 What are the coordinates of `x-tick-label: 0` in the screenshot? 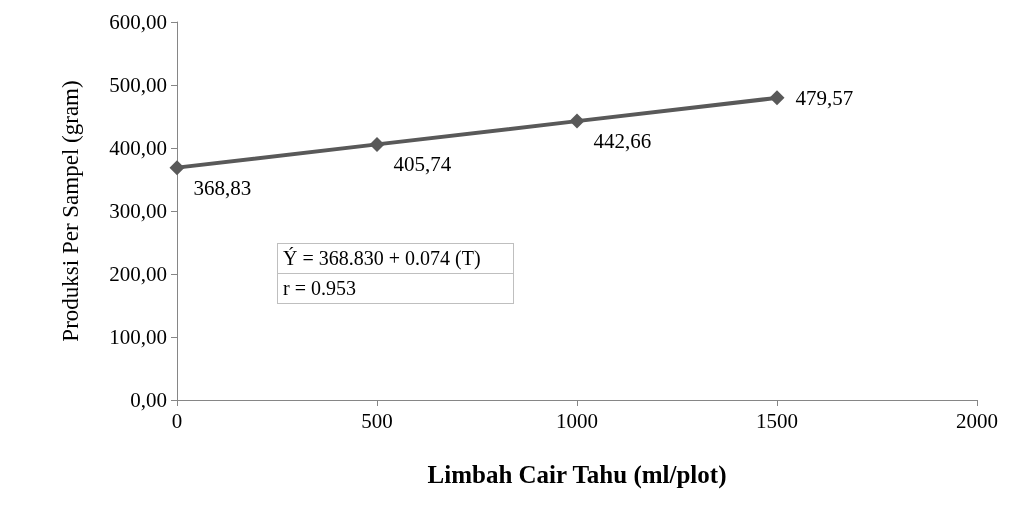 It's located at (177, 420).